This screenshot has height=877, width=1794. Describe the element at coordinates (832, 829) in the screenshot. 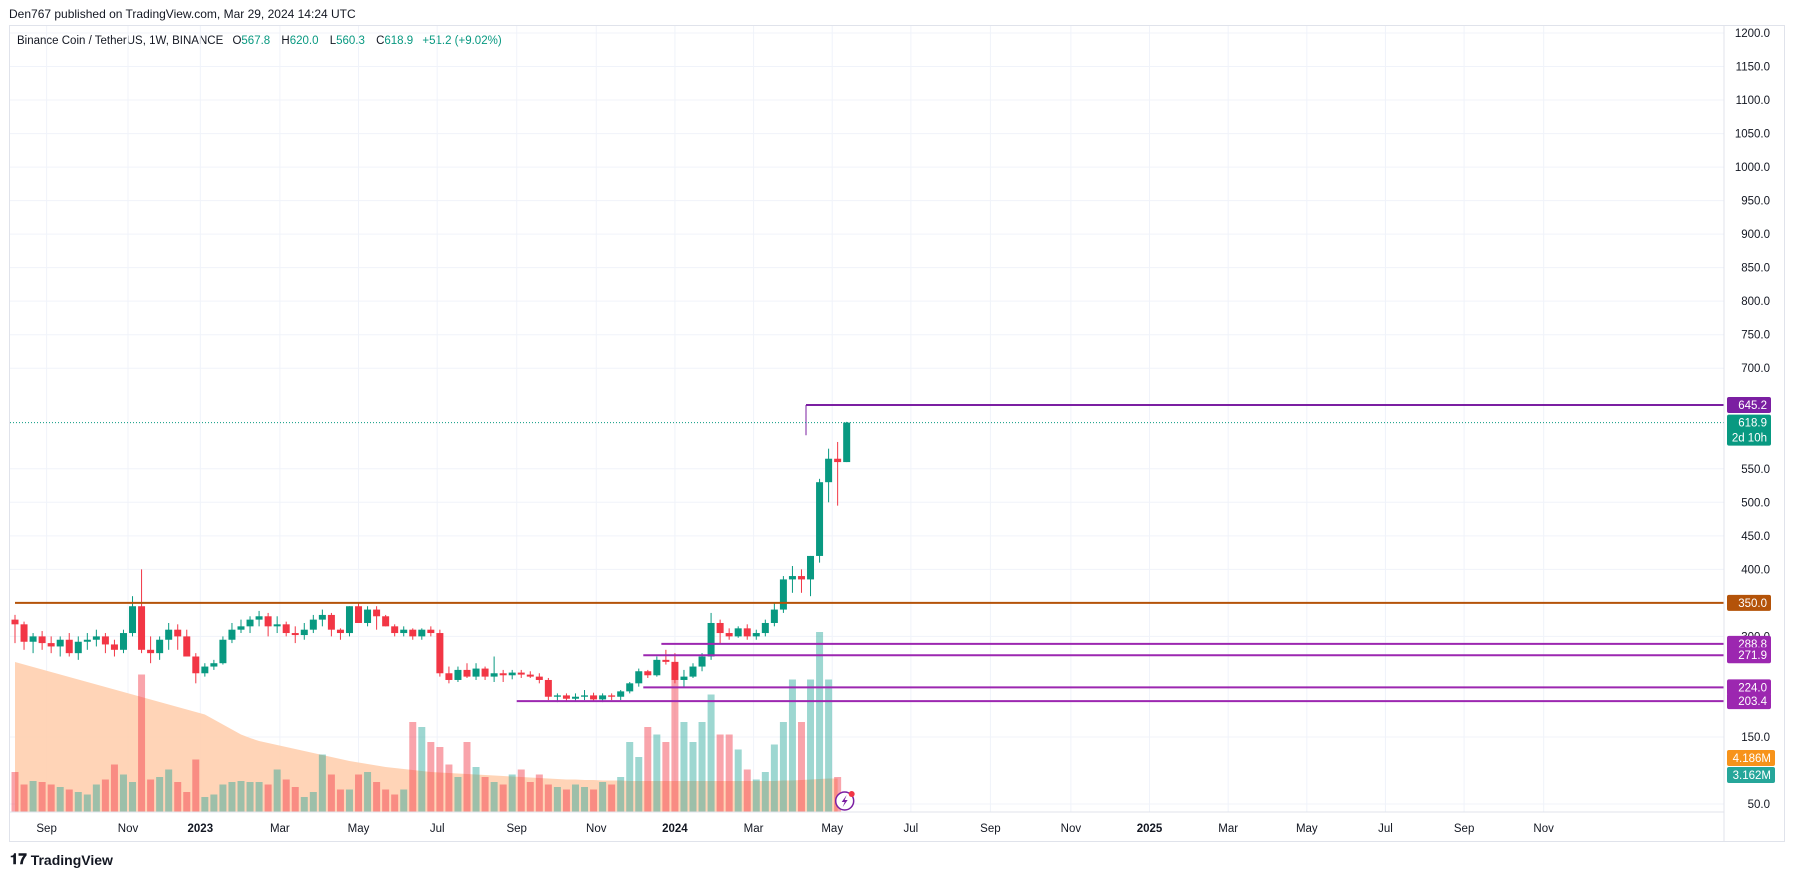

I see `x-tick-label: May` at that location.